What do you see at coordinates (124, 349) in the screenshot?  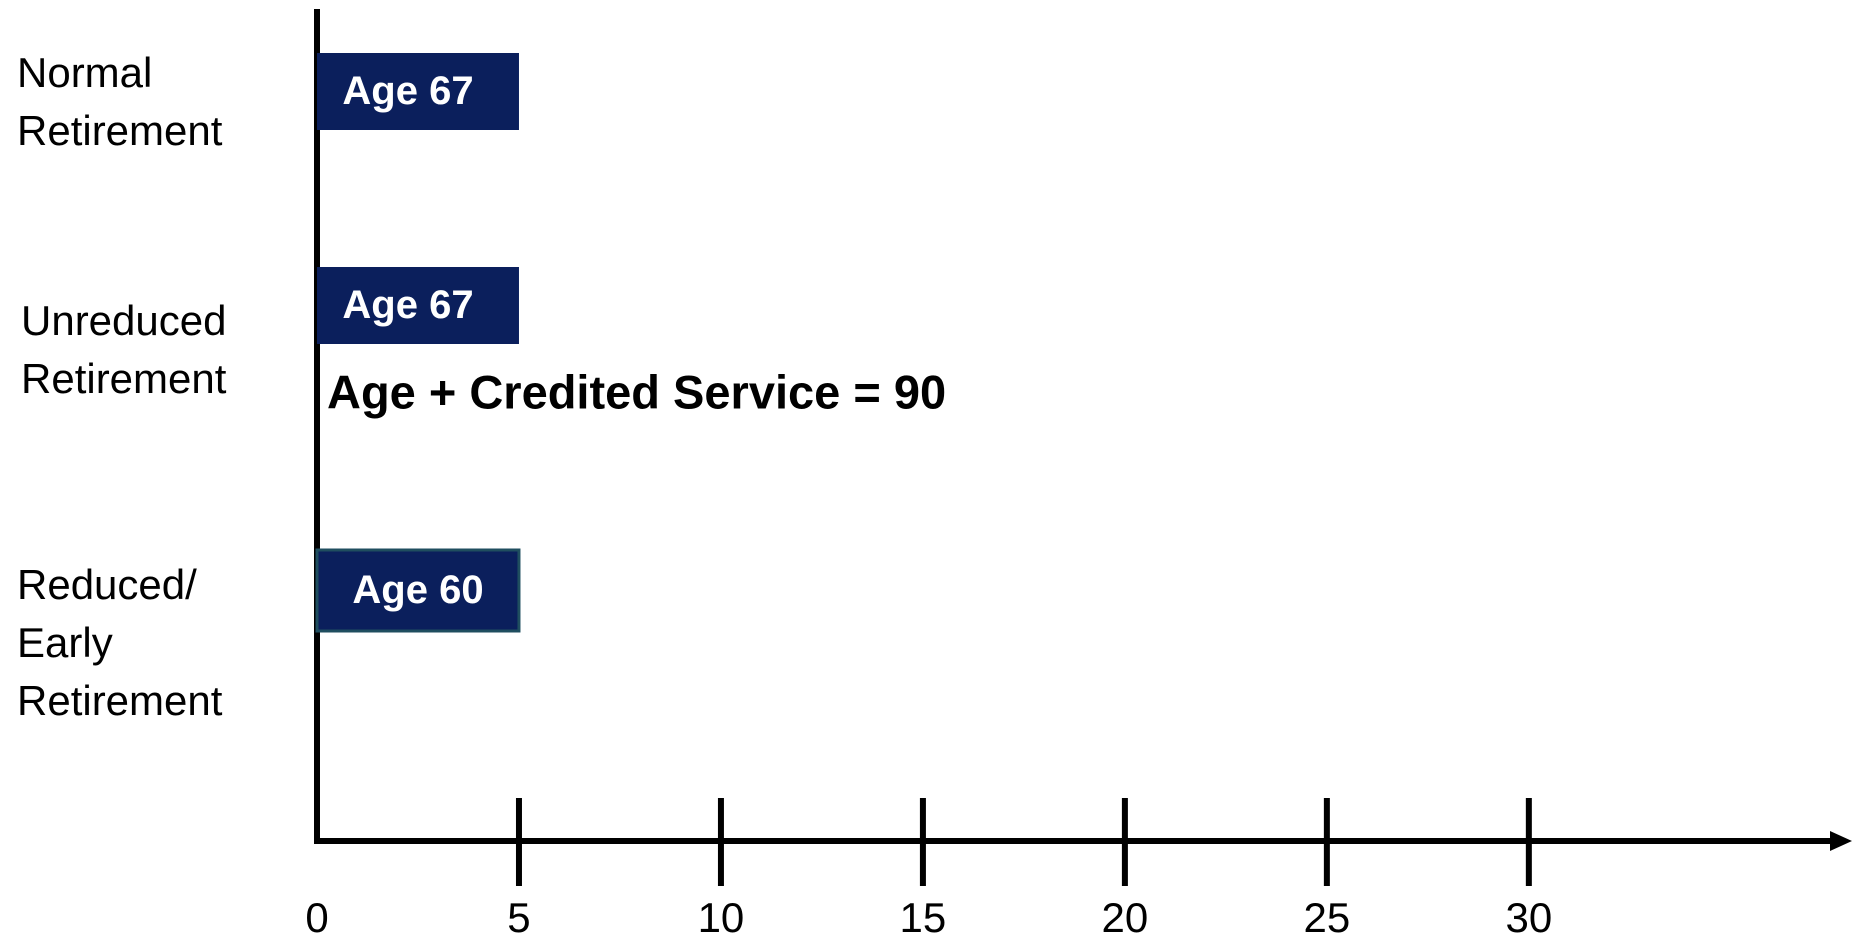 I see `category-label: Unreduced Retirement` at bounding box center [124, 349].